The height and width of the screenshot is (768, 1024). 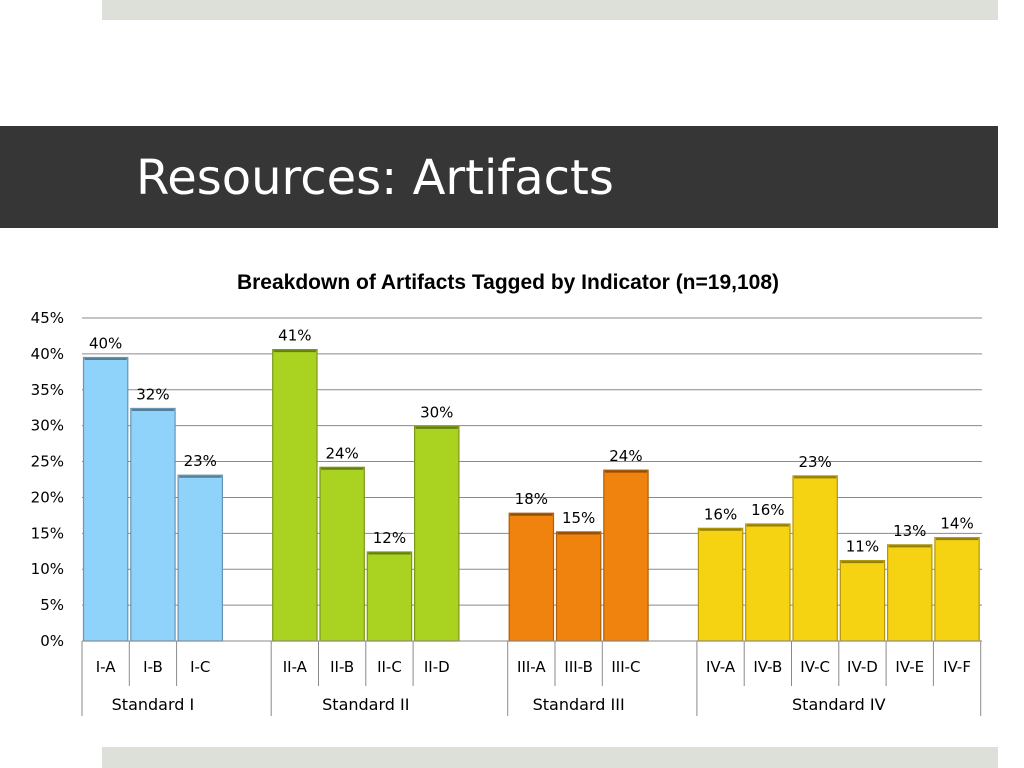 What do you see at coordinates (721, 667) in the screenshot?
I see `category-label: IV-A` at bounding box center [721, 667].